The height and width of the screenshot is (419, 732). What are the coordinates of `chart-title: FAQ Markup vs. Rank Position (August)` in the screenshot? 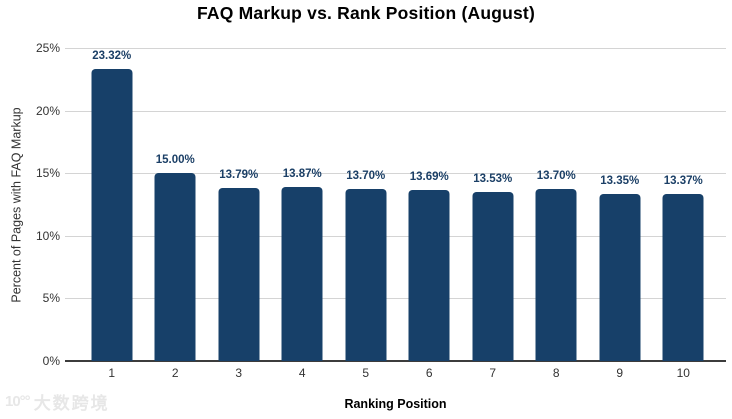 It's located at (366, 13).